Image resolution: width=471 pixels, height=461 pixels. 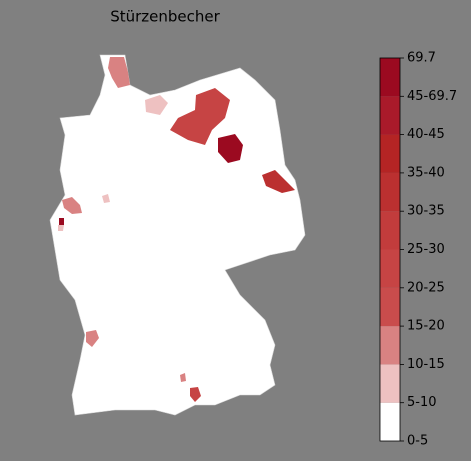 I want to click on colorbar-label: 30-35, so click(x=426, y=211).